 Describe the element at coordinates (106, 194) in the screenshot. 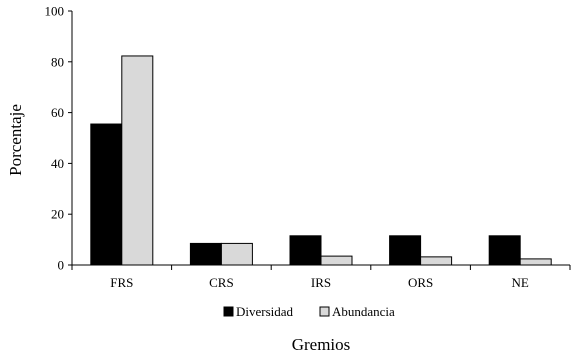

I see `bar-diversidad-frs` at that location.